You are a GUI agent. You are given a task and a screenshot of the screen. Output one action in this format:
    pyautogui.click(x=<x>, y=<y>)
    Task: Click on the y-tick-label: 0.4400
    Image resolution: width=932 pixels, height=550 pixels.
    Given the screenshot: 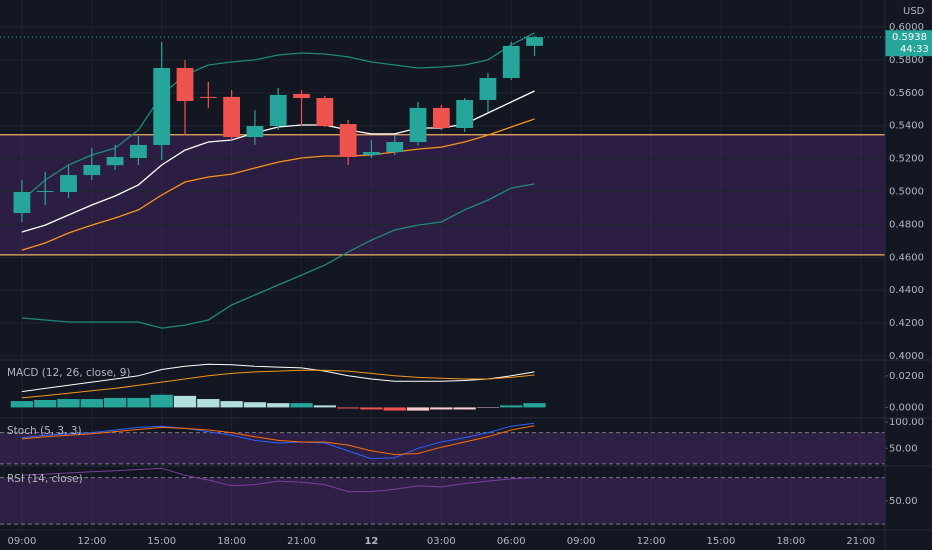 What is the action you would take?
    pyautogui.click(x=906, y=290)
    